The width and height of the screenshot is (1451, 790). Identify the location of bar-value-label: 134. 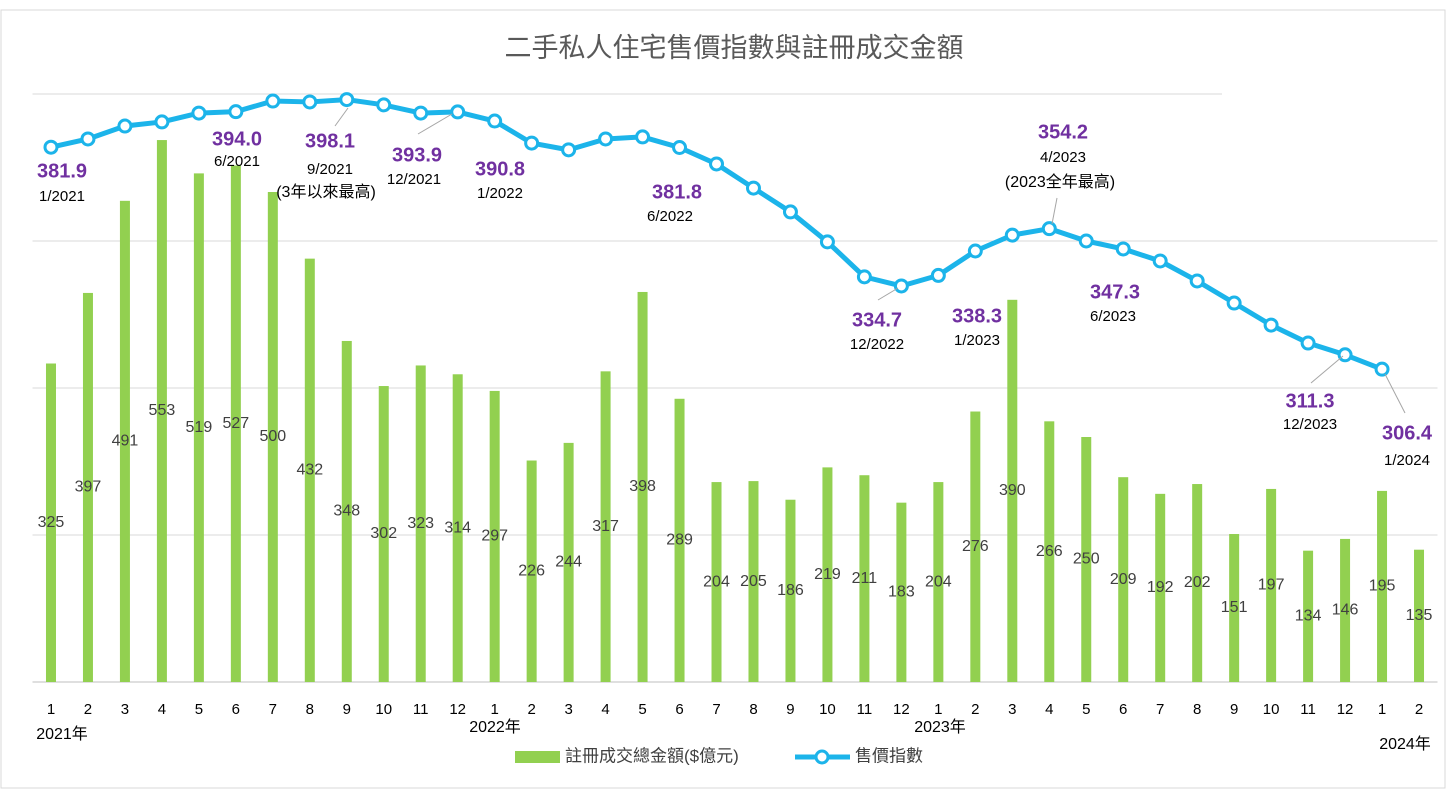
(1308, 616).